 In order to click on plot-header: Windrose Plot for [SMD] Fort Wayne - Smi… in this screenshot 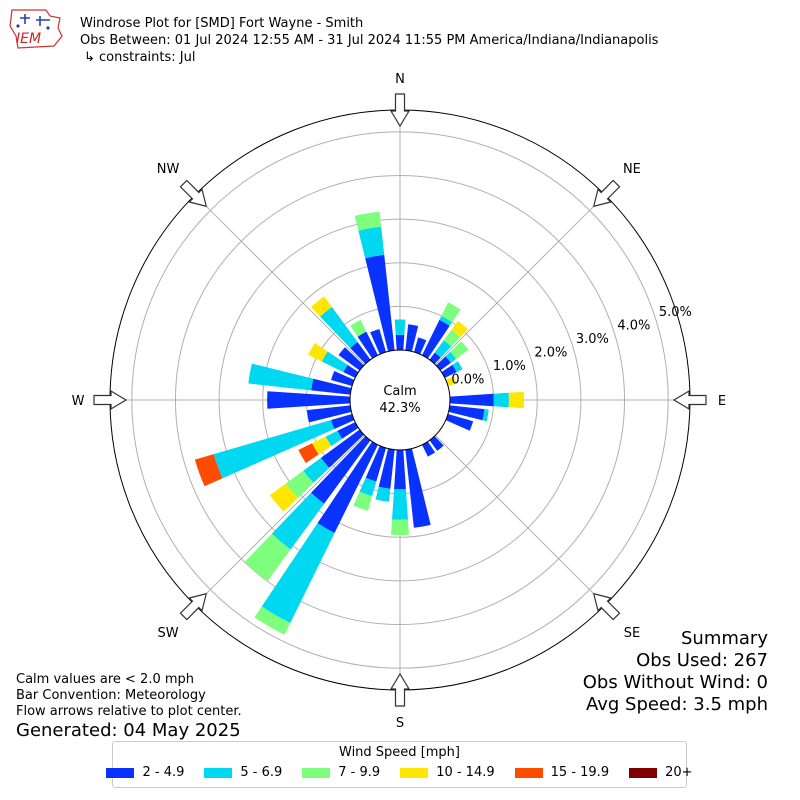, I will do `click(369, 40)`.